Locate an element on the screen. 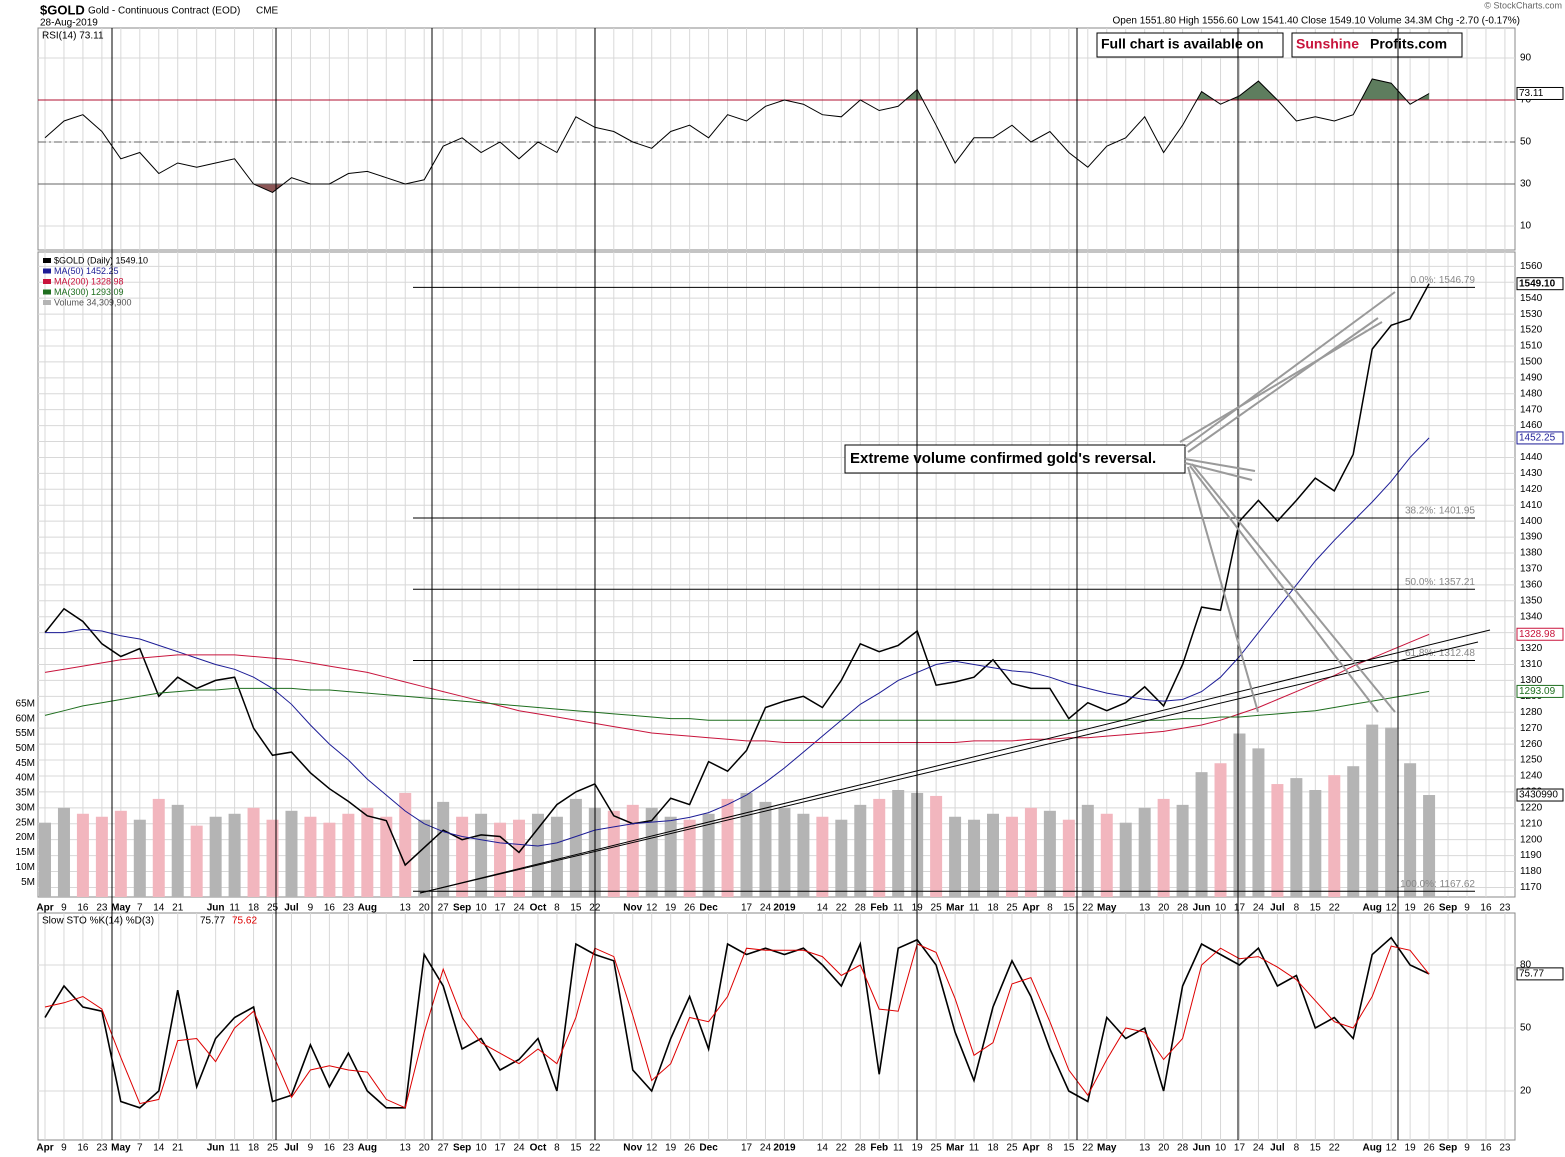  fib-label: 61.8%: 1312.48 is located at coordinates (1440, 653).